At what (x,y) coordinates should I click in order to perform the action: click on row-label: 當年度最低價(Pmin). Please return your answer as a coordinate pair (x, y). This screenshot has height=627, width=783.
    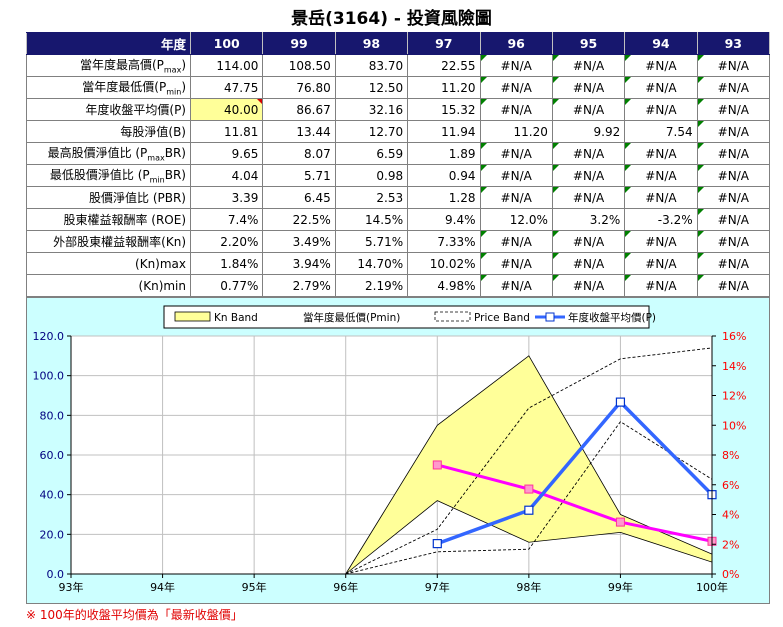
    Looking at the image, I should click on (108, 87).